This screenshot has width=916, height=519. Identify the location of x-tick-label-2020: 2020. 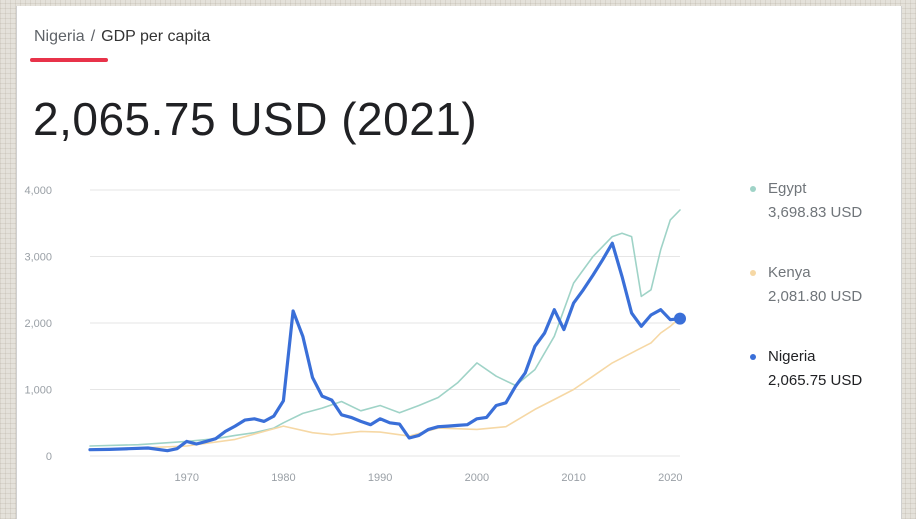
(670, 478).